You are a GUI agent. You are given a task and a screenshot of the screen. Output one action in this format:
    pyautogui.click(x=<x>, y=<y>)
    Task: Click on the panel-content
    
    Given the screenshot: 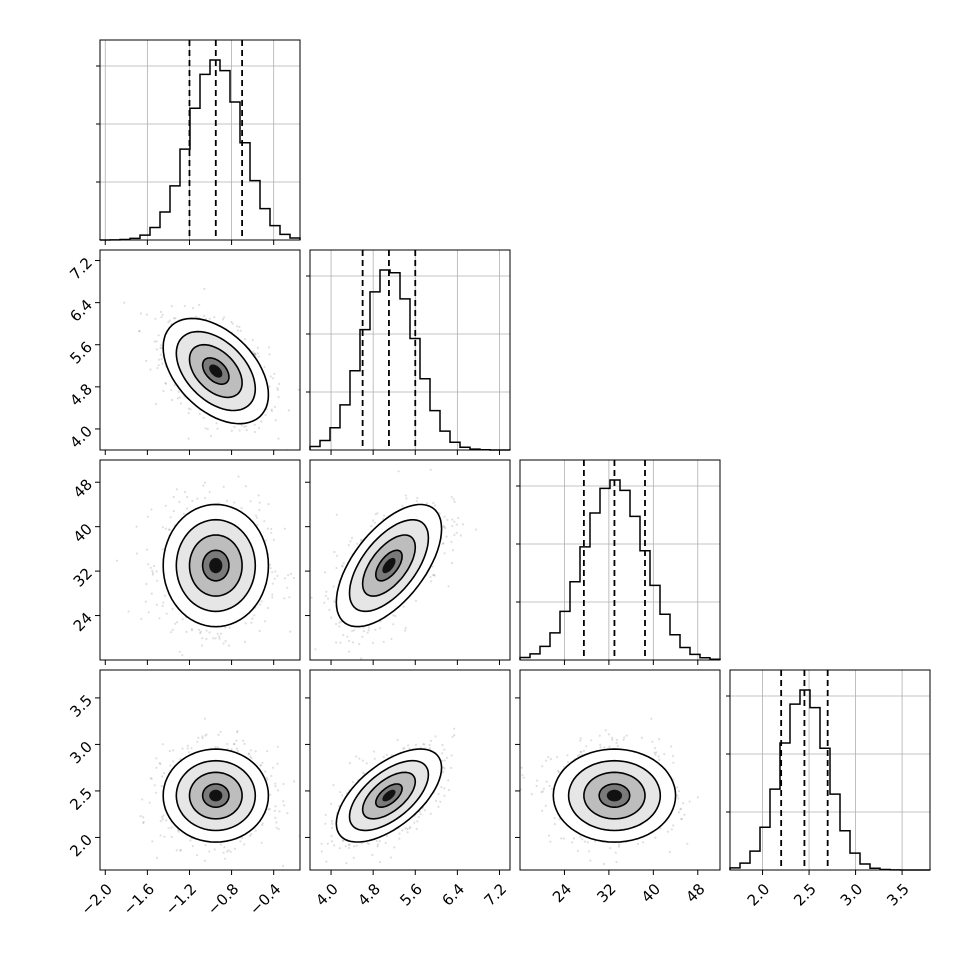 What is the action you would take?
    pyautogui.click(x=388, y=796)
    